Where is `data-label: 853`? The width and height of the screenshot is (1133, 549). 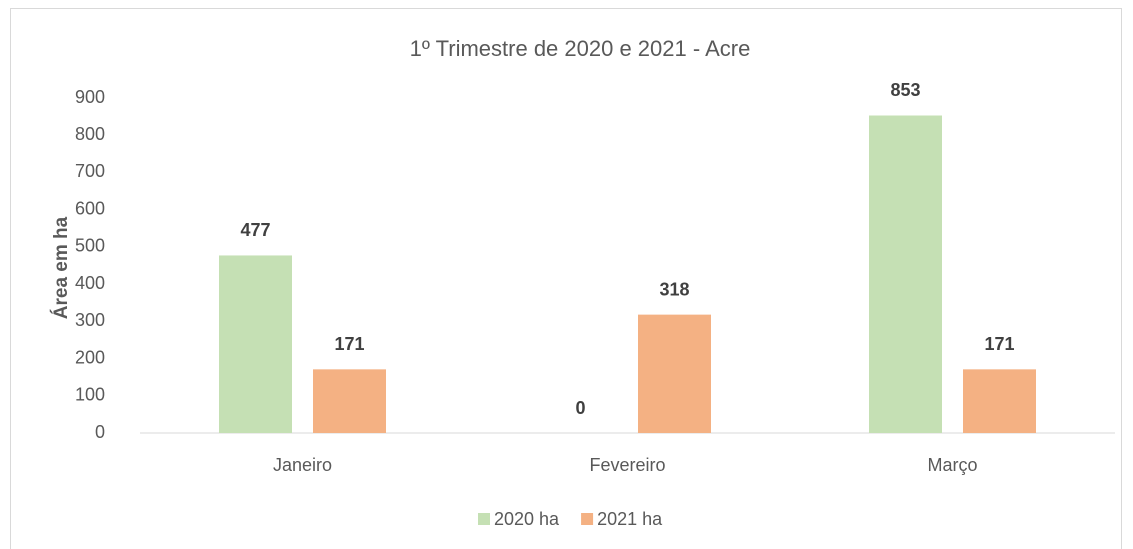 data-label: 853 is located at coordinates (905, 90).